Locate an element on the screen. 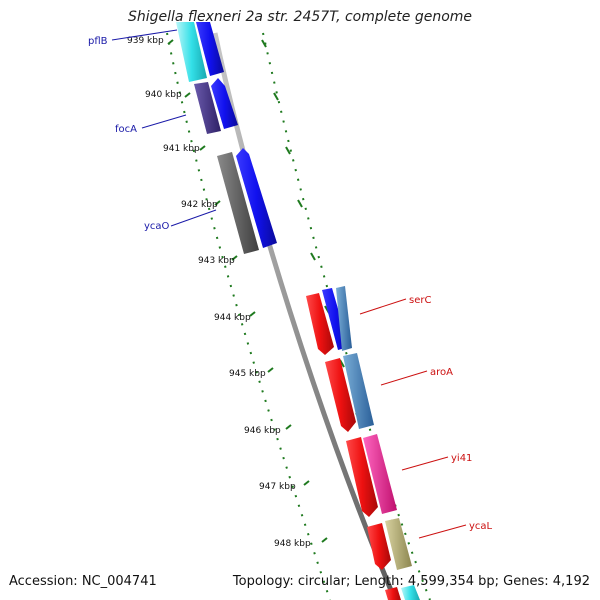 This screenshot has width=600, height=600. gene-label-serC: serC is located at coordinates (420, 300).